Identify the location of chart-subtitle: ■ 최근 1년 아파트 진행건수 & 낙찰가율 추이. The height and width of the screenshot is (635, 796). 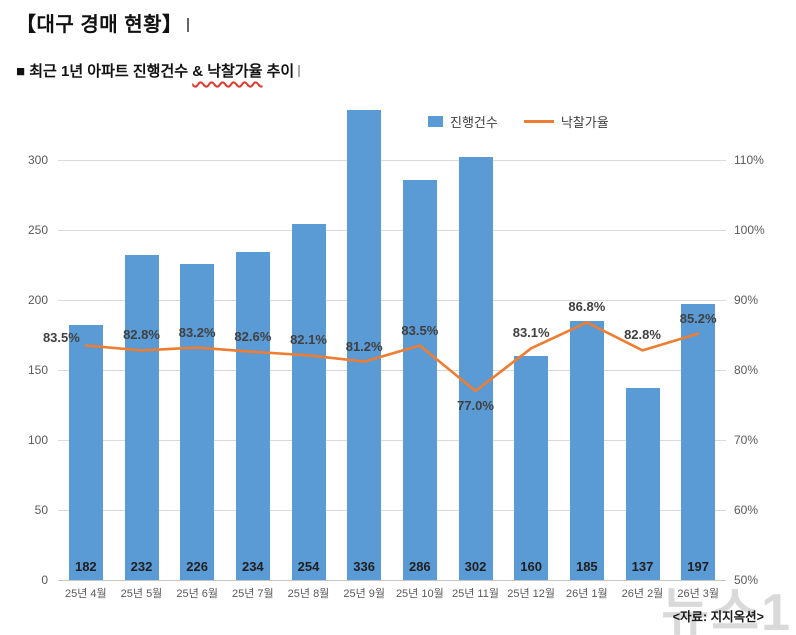
(158, 70).